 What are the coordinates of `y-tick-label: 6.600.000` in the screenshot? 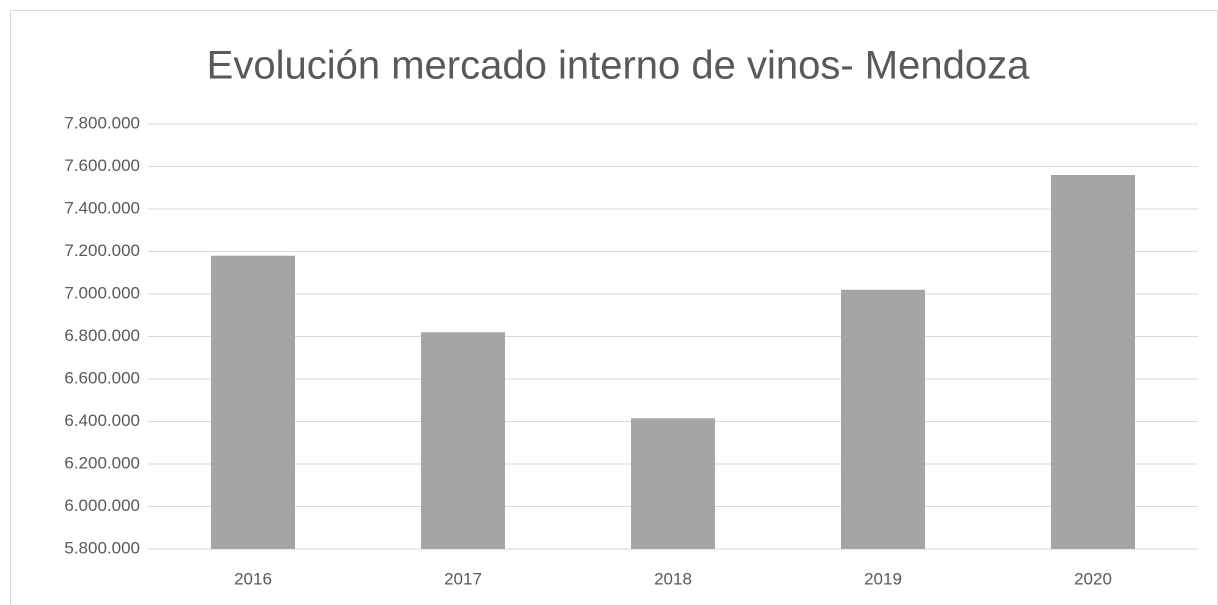 It's located at (102, 377).